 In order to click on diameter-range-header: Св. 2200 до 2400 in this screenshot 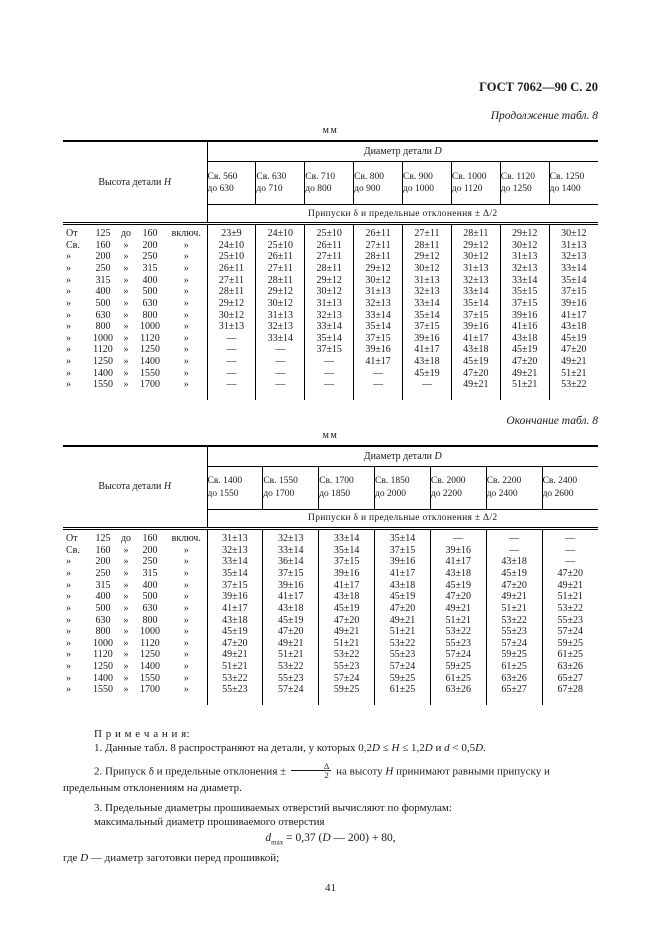, I will do `click(514, 488)`.